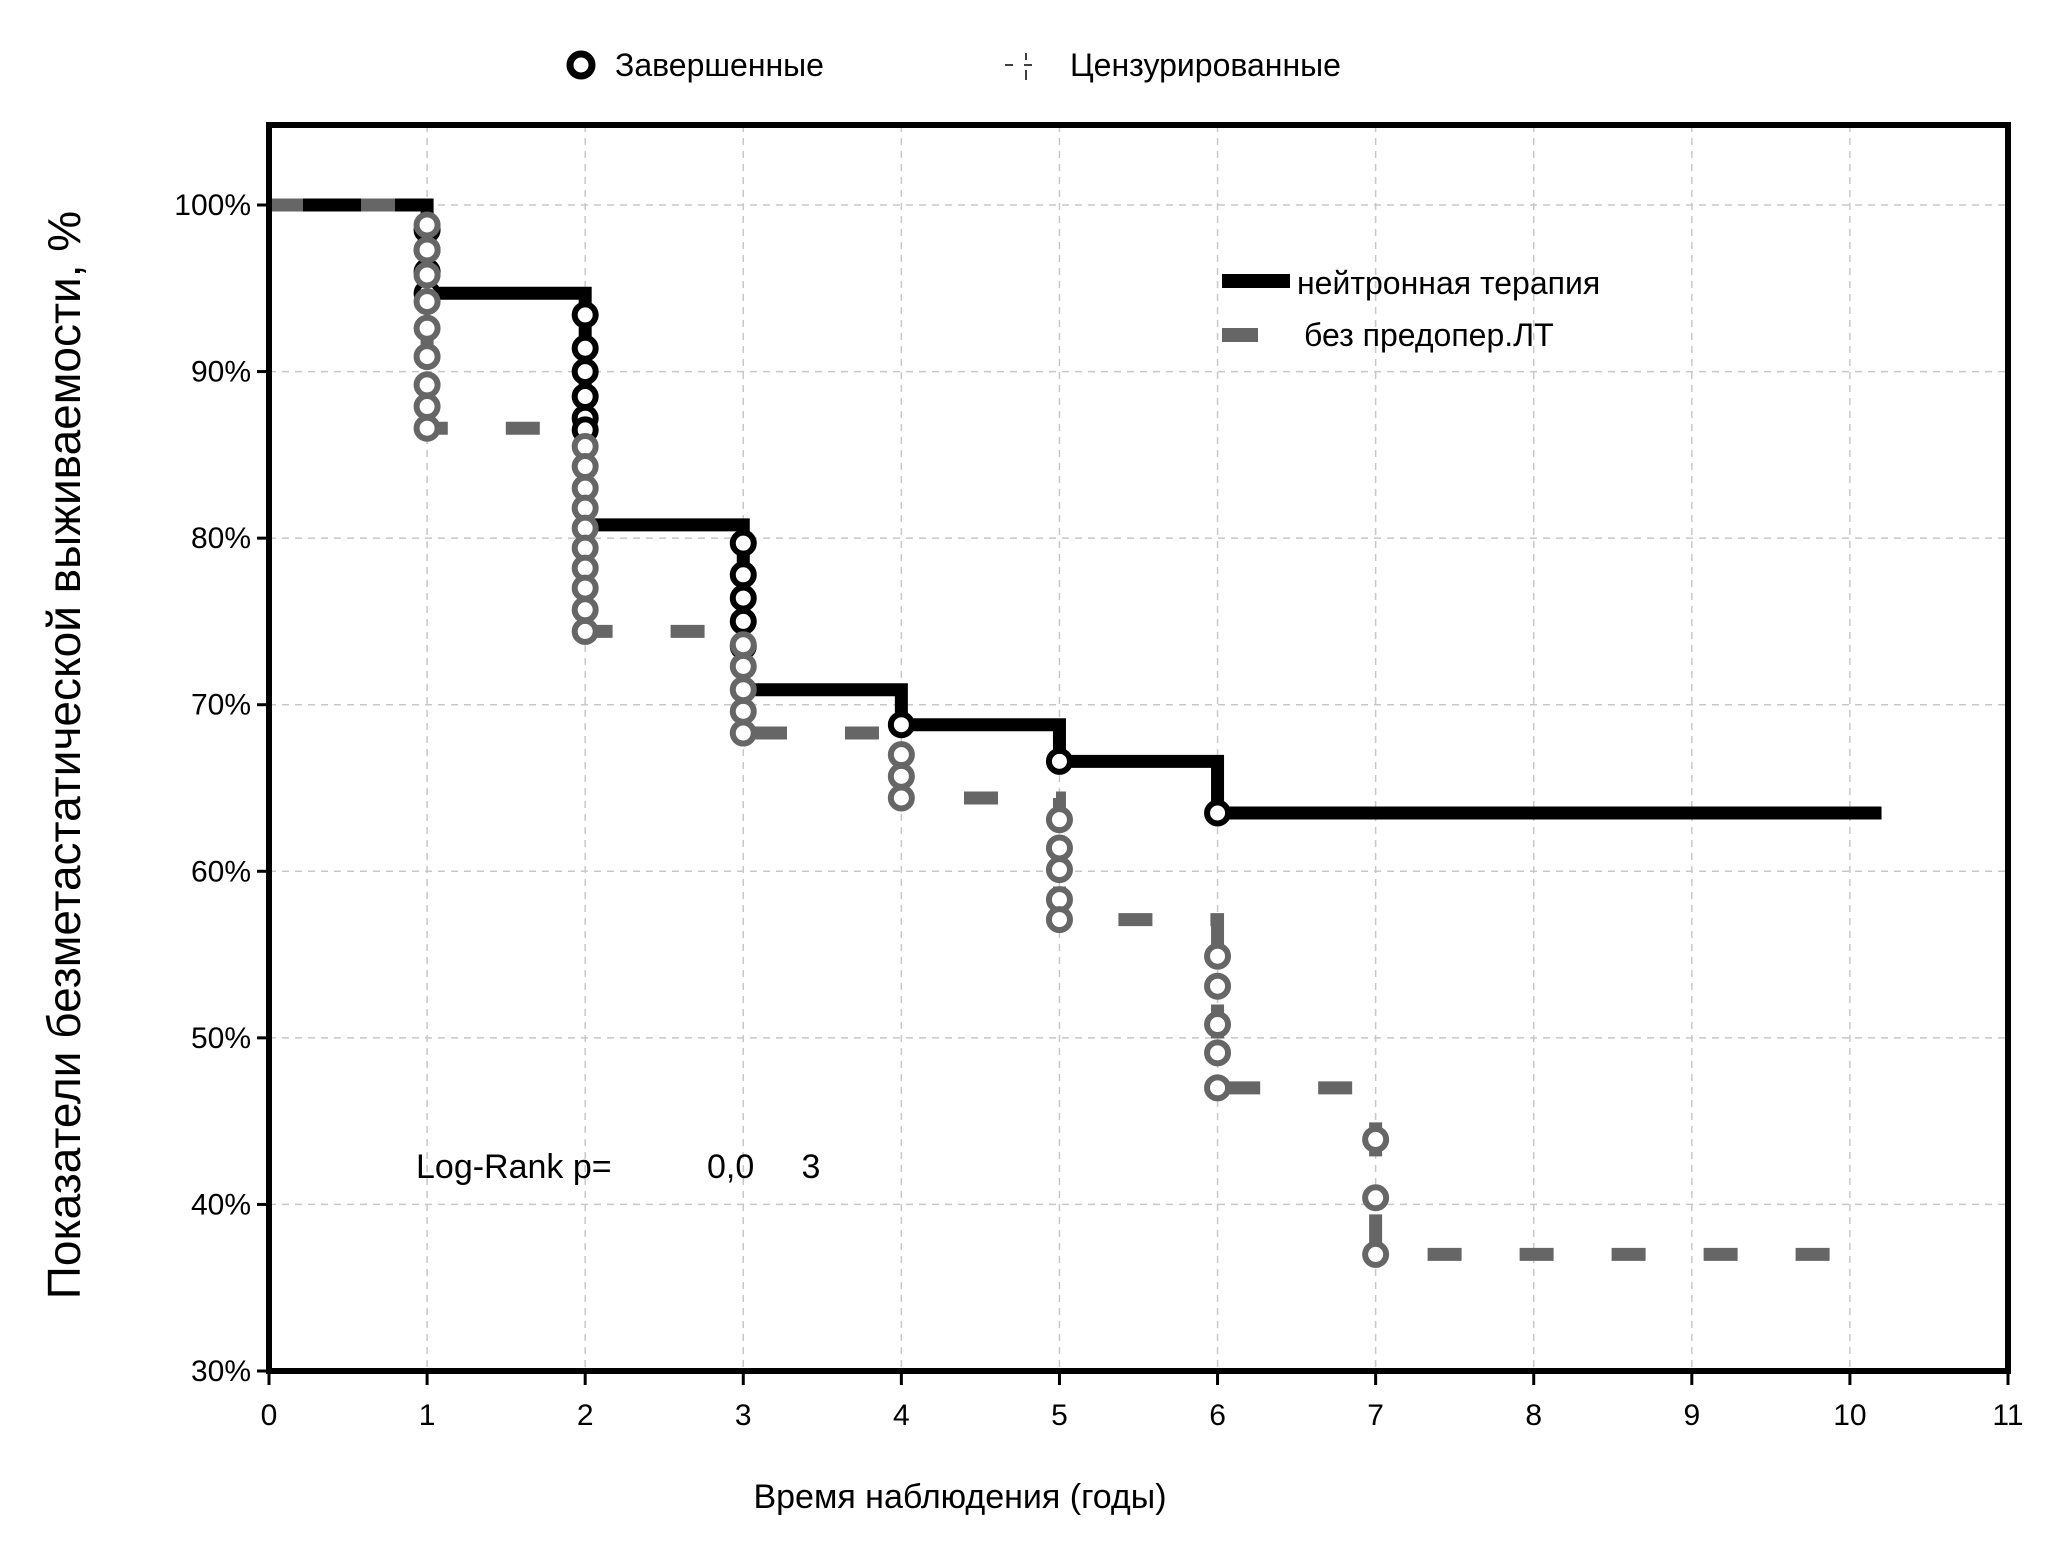 The width and height of the screenshot is (2048, 1546). What do you see at coordinates (221, 1204) in the screenshot?
I see `y-tick-label-40: 40%` at bounding box center [221, 1204].